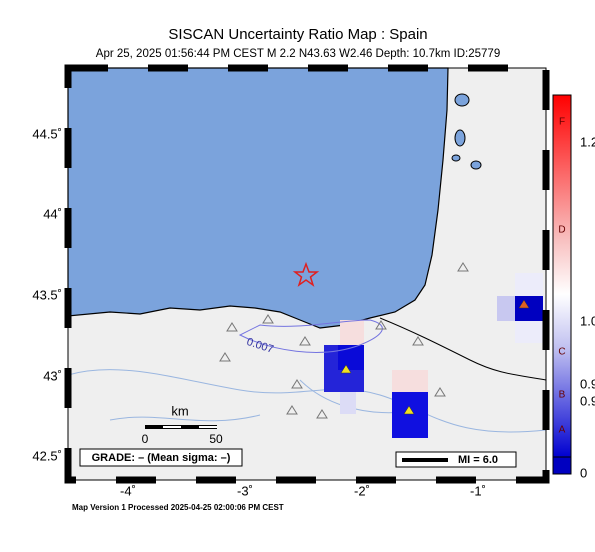 Image resolution: width=595 pixels, height=552 pixels. I want to click on contour, so click(310, 336).